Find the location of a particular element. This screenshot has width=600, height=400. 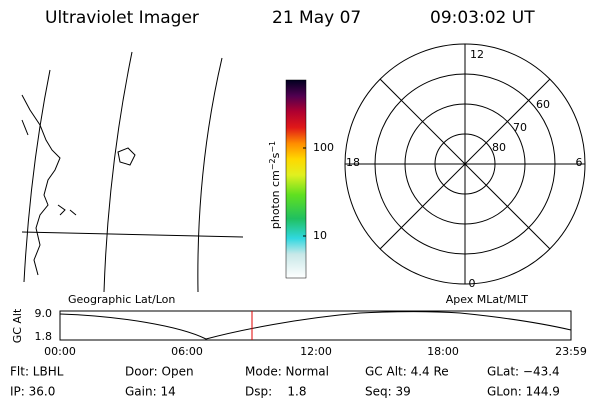

colorbar: 100 10 photon cm−2s−1 is located at coordinates (301, 179).